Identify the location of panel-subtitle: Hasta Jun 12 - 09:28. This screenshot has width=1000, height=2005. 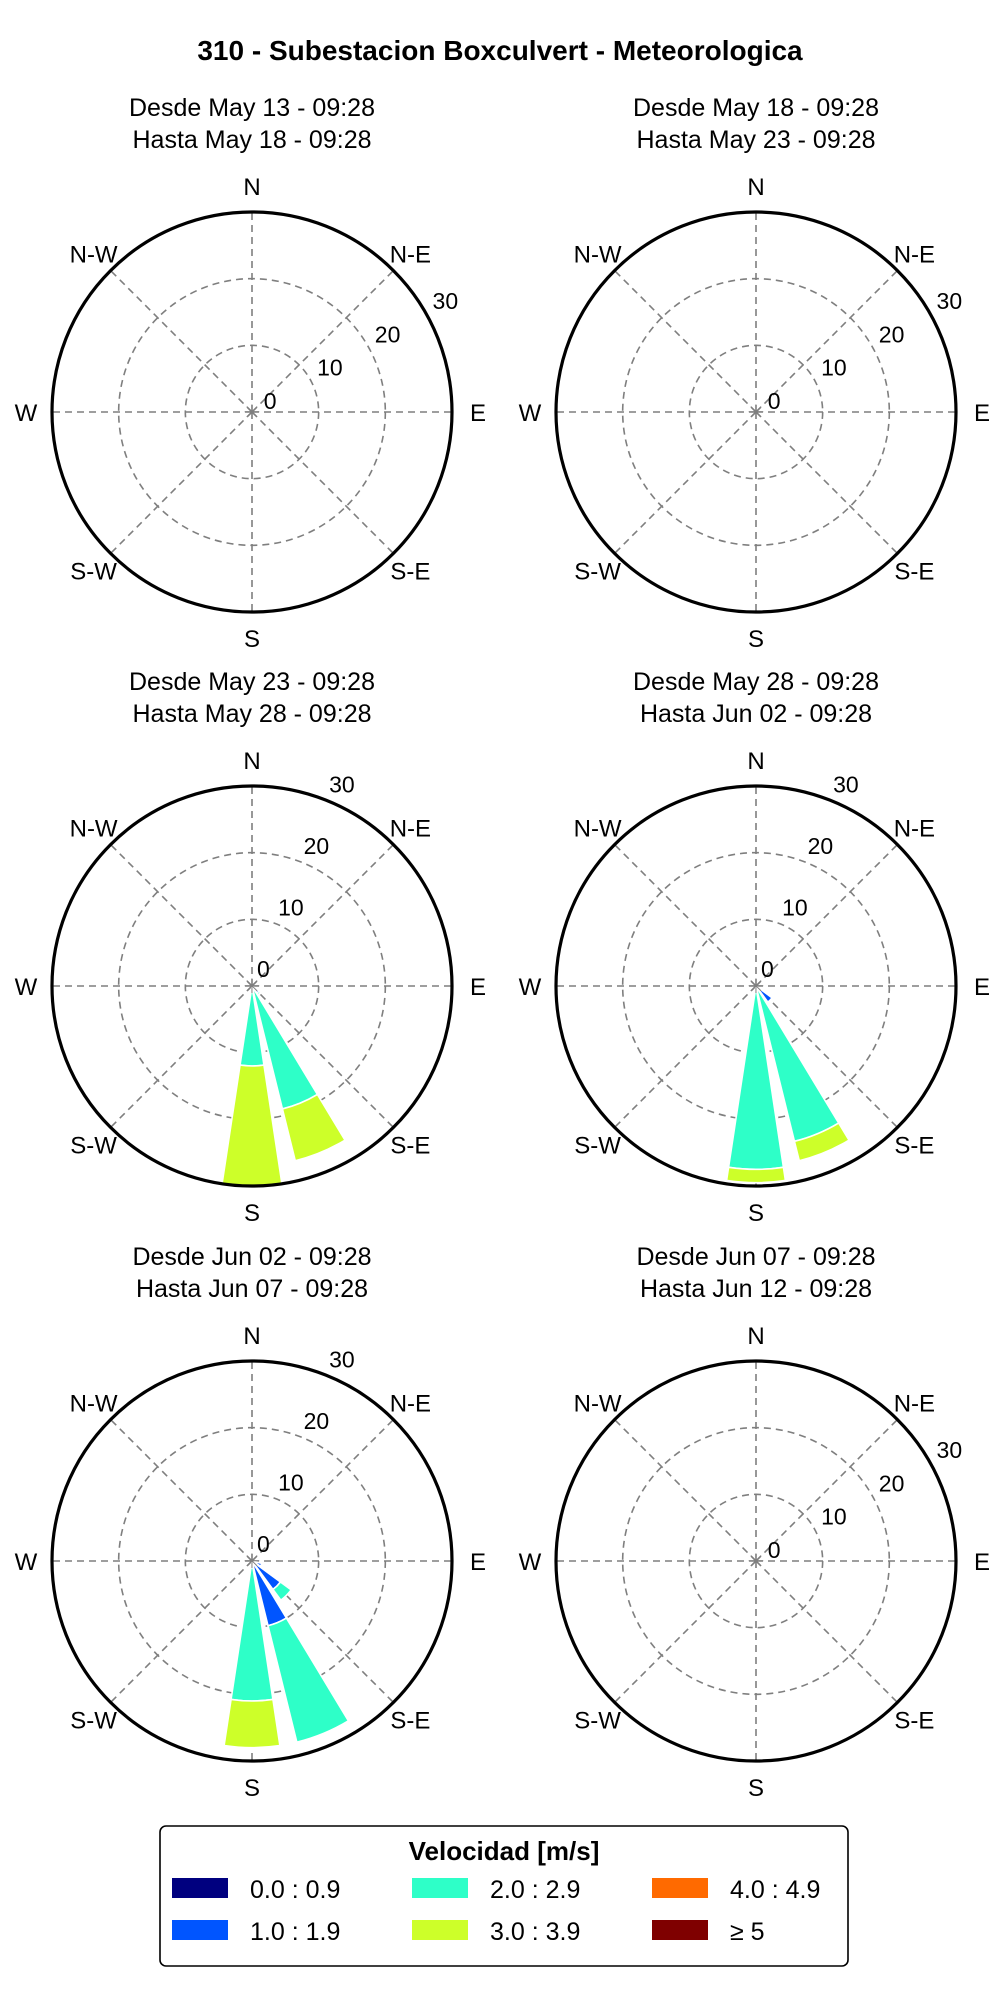
(756, 1289).